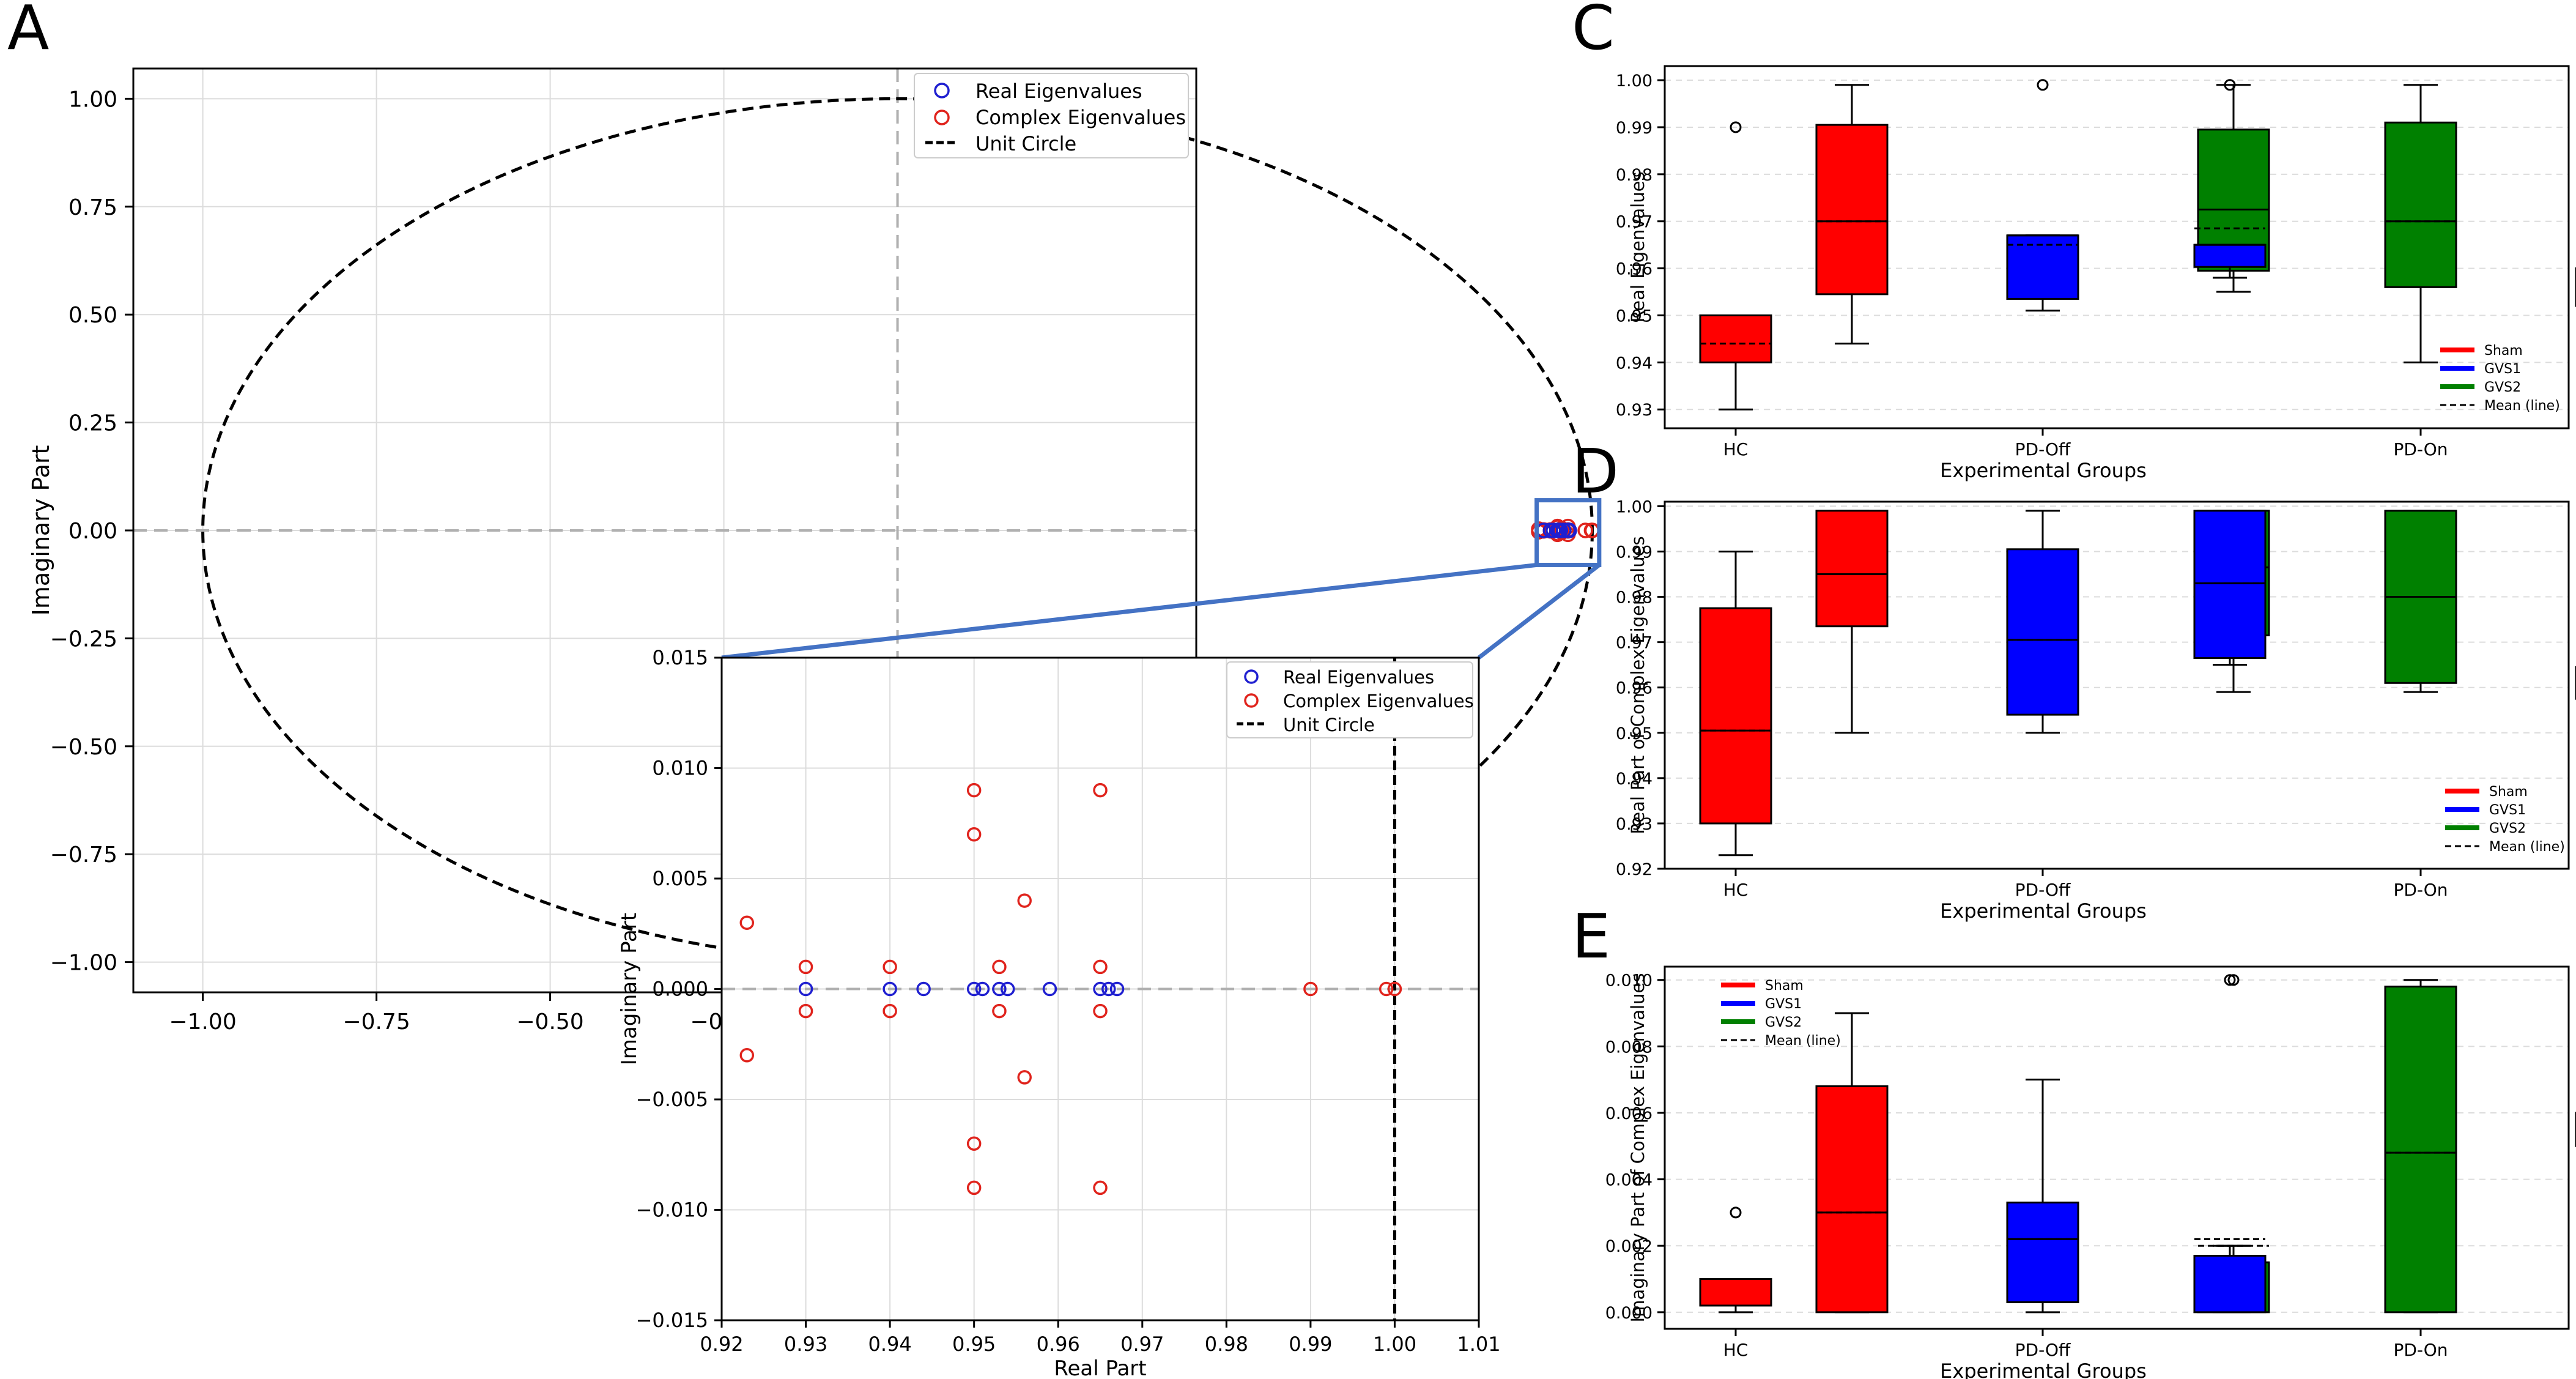  What do you see at coordinates (1634, 598) in the screenshot?
I see `y-tick-label: 0.98` at bounding box center [1634, 598].